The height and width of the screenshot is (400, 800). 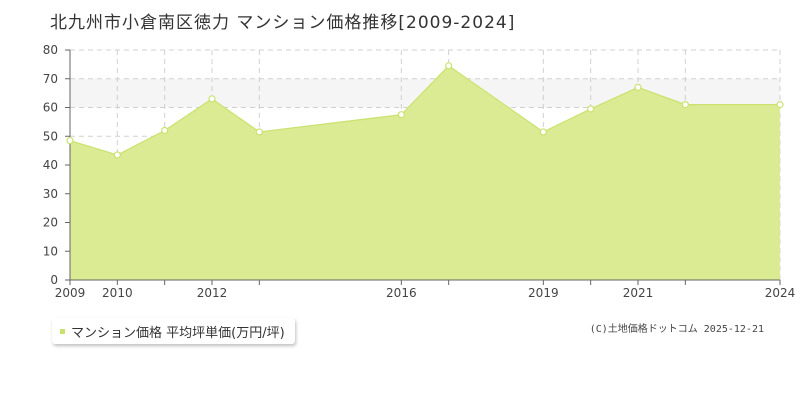 I want to click on y-tick-label: 30, so click(x=50, y=194).